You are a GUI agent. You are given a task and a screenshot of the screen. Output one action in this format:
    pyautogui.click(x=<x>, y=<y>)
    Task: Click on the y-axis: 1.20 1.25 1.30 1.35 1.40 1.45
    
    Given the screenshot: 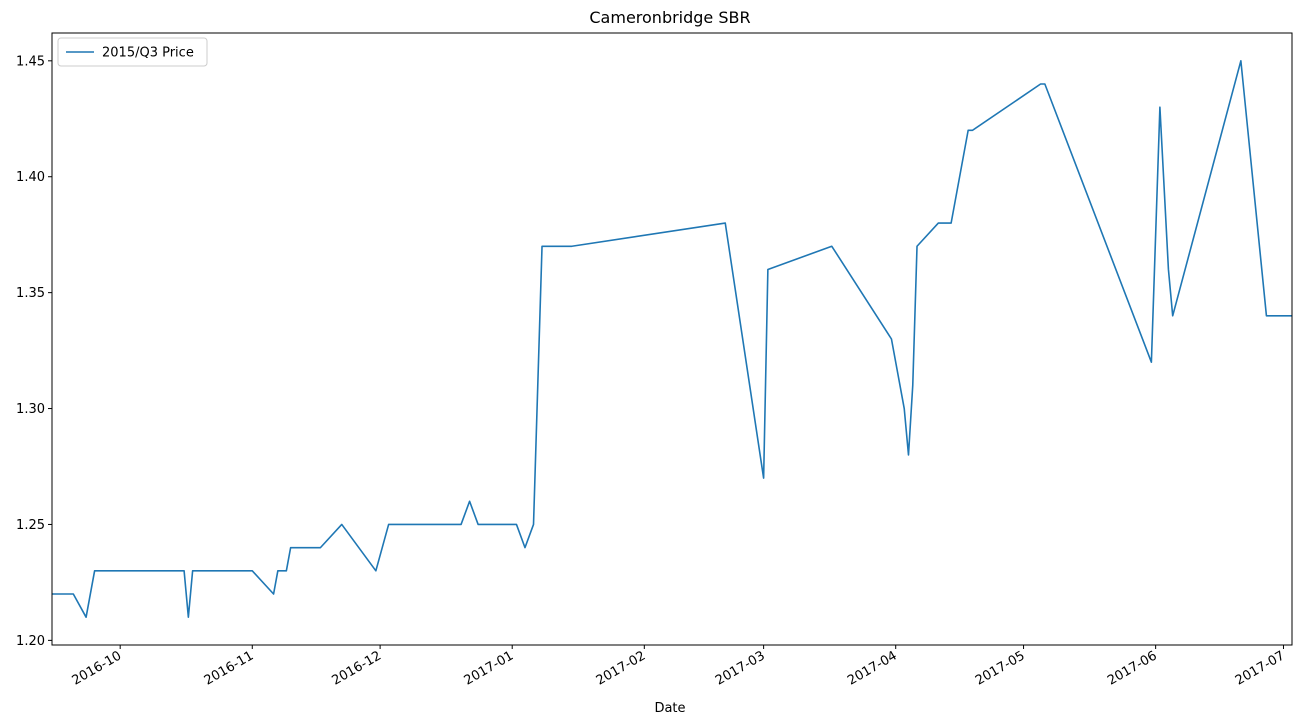 What is the action you would take?
    pyautogui.click(x=34, y=351)
    